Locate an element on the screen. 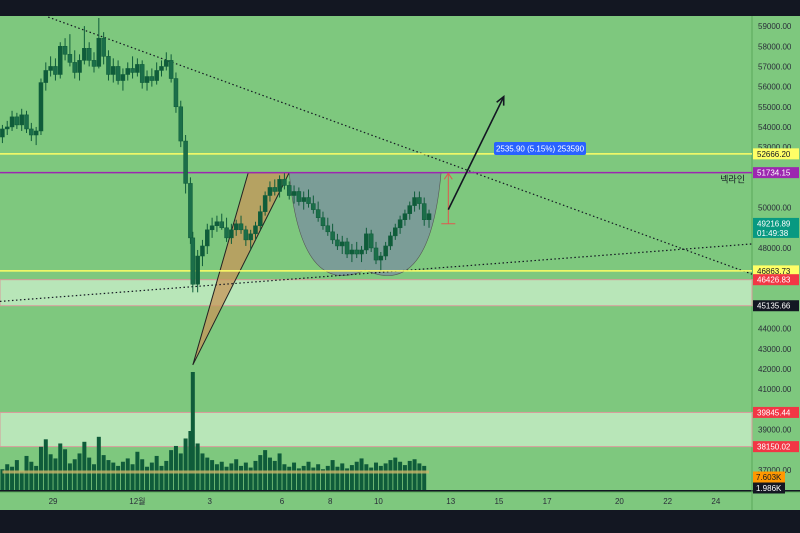 The height and width of the screenshot is (533, 800). tag-46863: 46863.73 is located at coordinates (774, 271).